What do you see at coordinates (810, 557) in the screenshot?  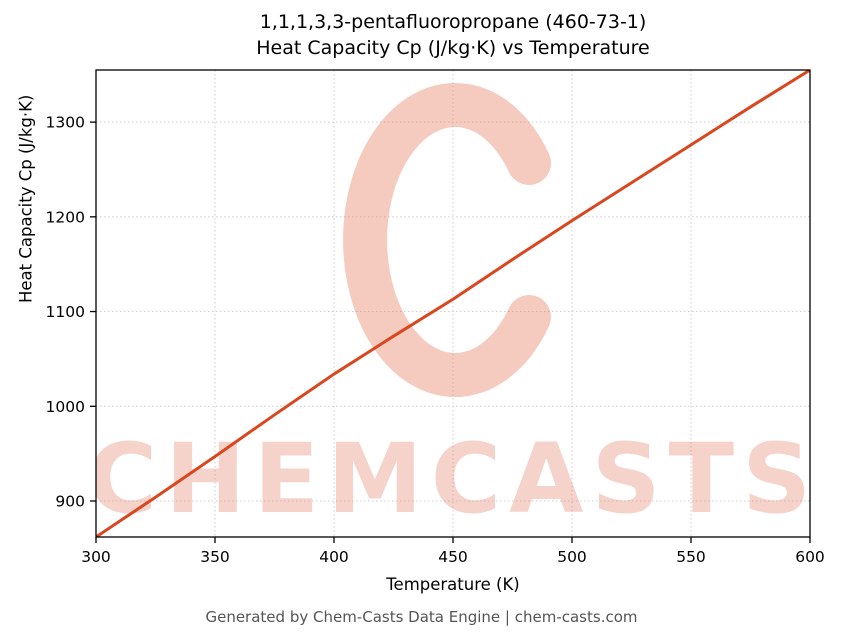 I see `x-tick-label: 600` at bounding box center [810, 557].